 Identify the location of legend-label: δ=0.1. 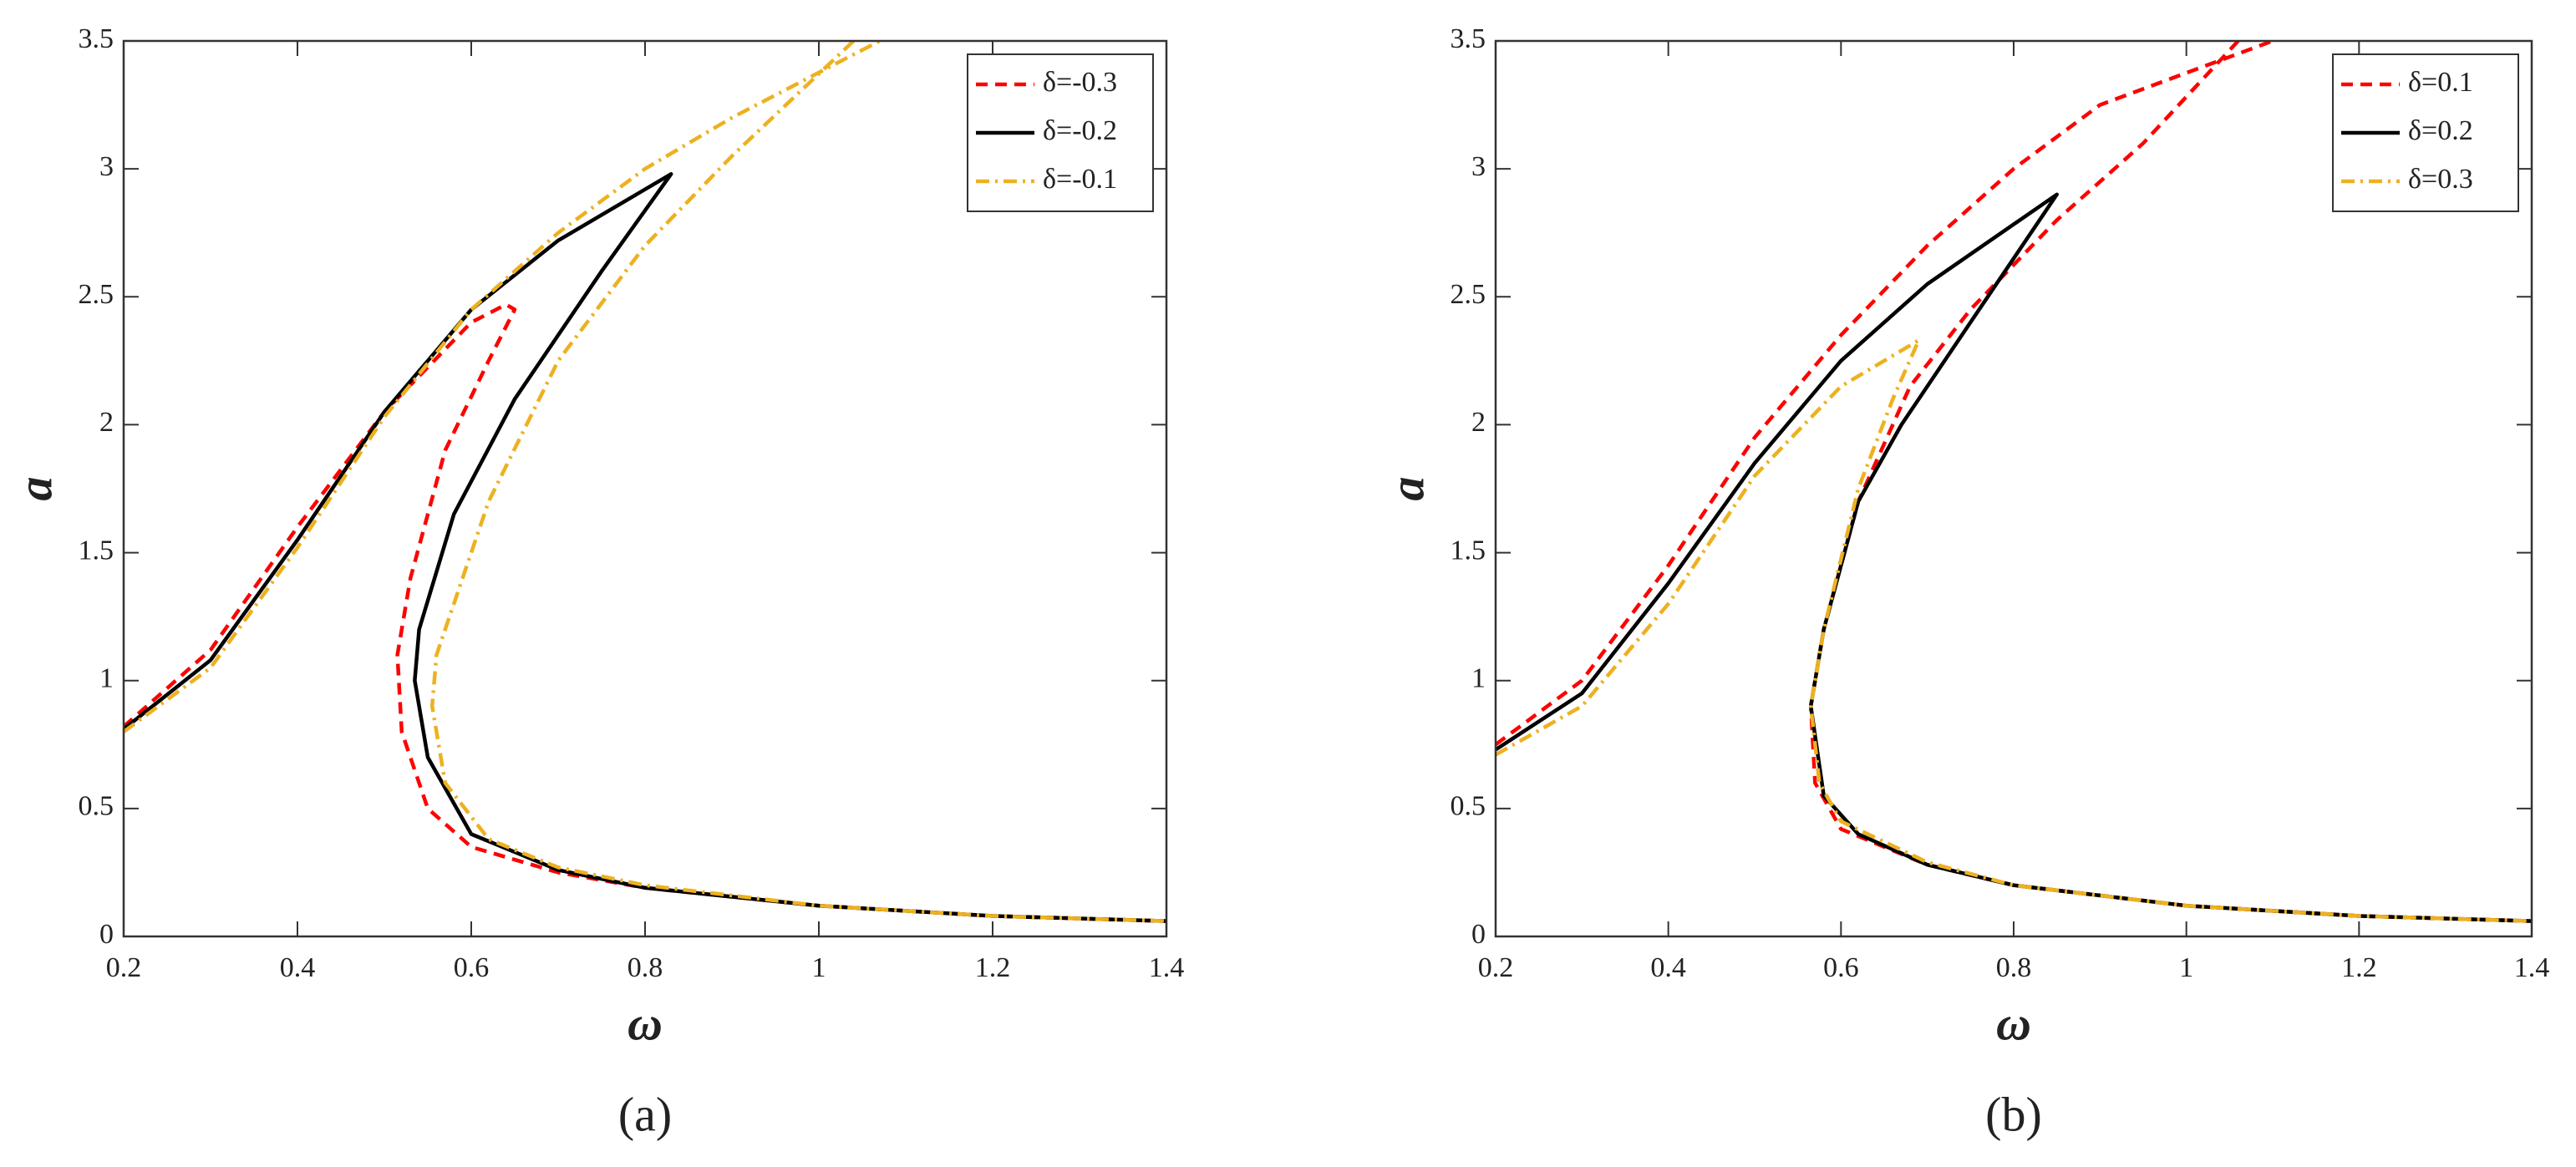
(2440, 82).